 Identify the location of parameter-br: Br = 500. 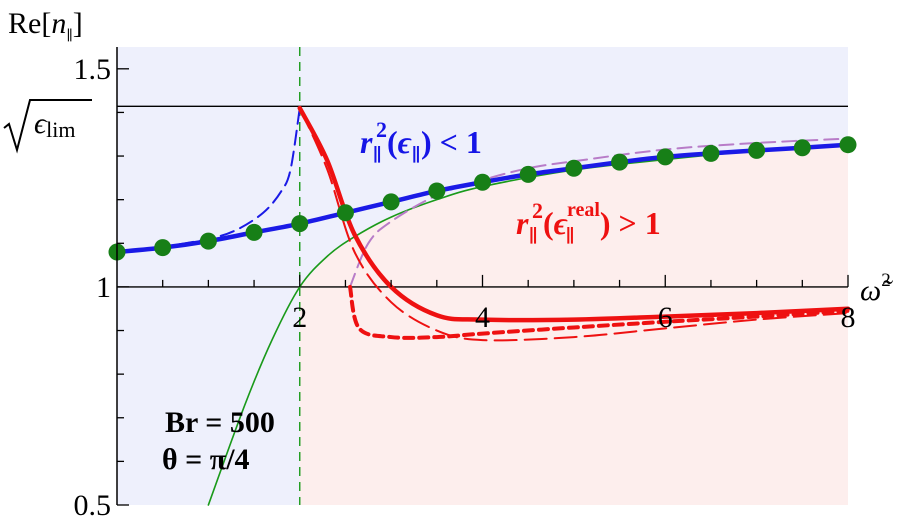
(220, 422).